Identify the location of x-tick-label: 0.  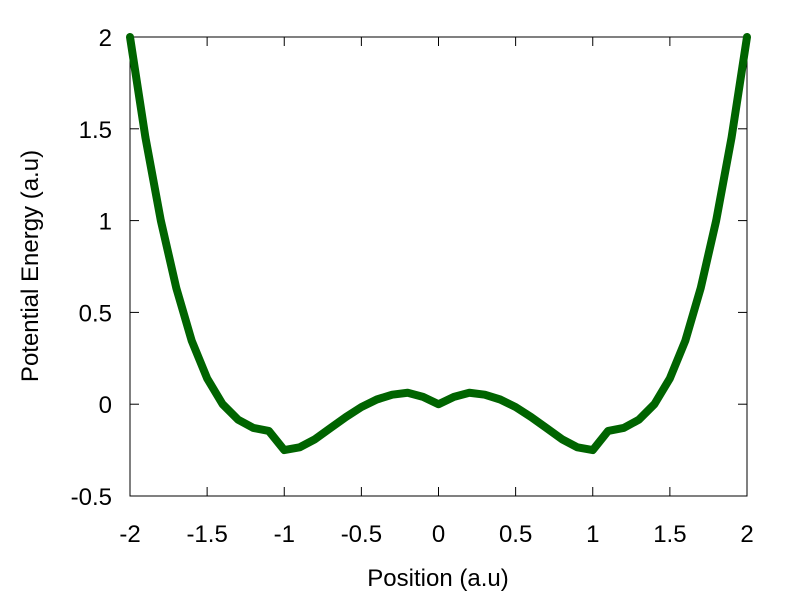
(438, 534).